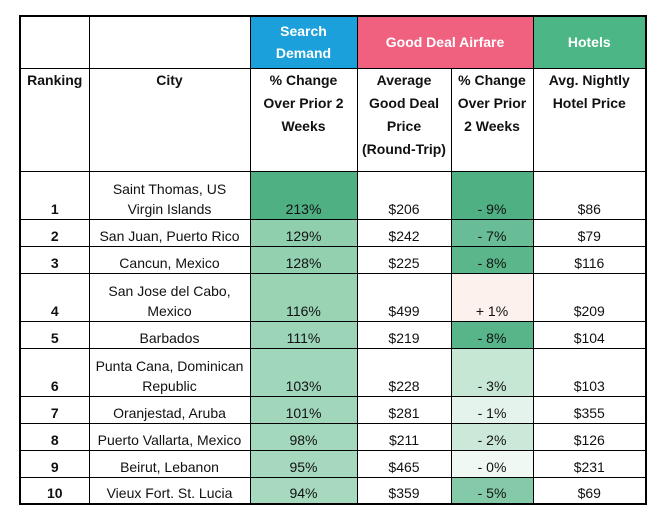 The image size is (663, 525). I want to click on airfare-price-cell: $499, so click(404, 297).